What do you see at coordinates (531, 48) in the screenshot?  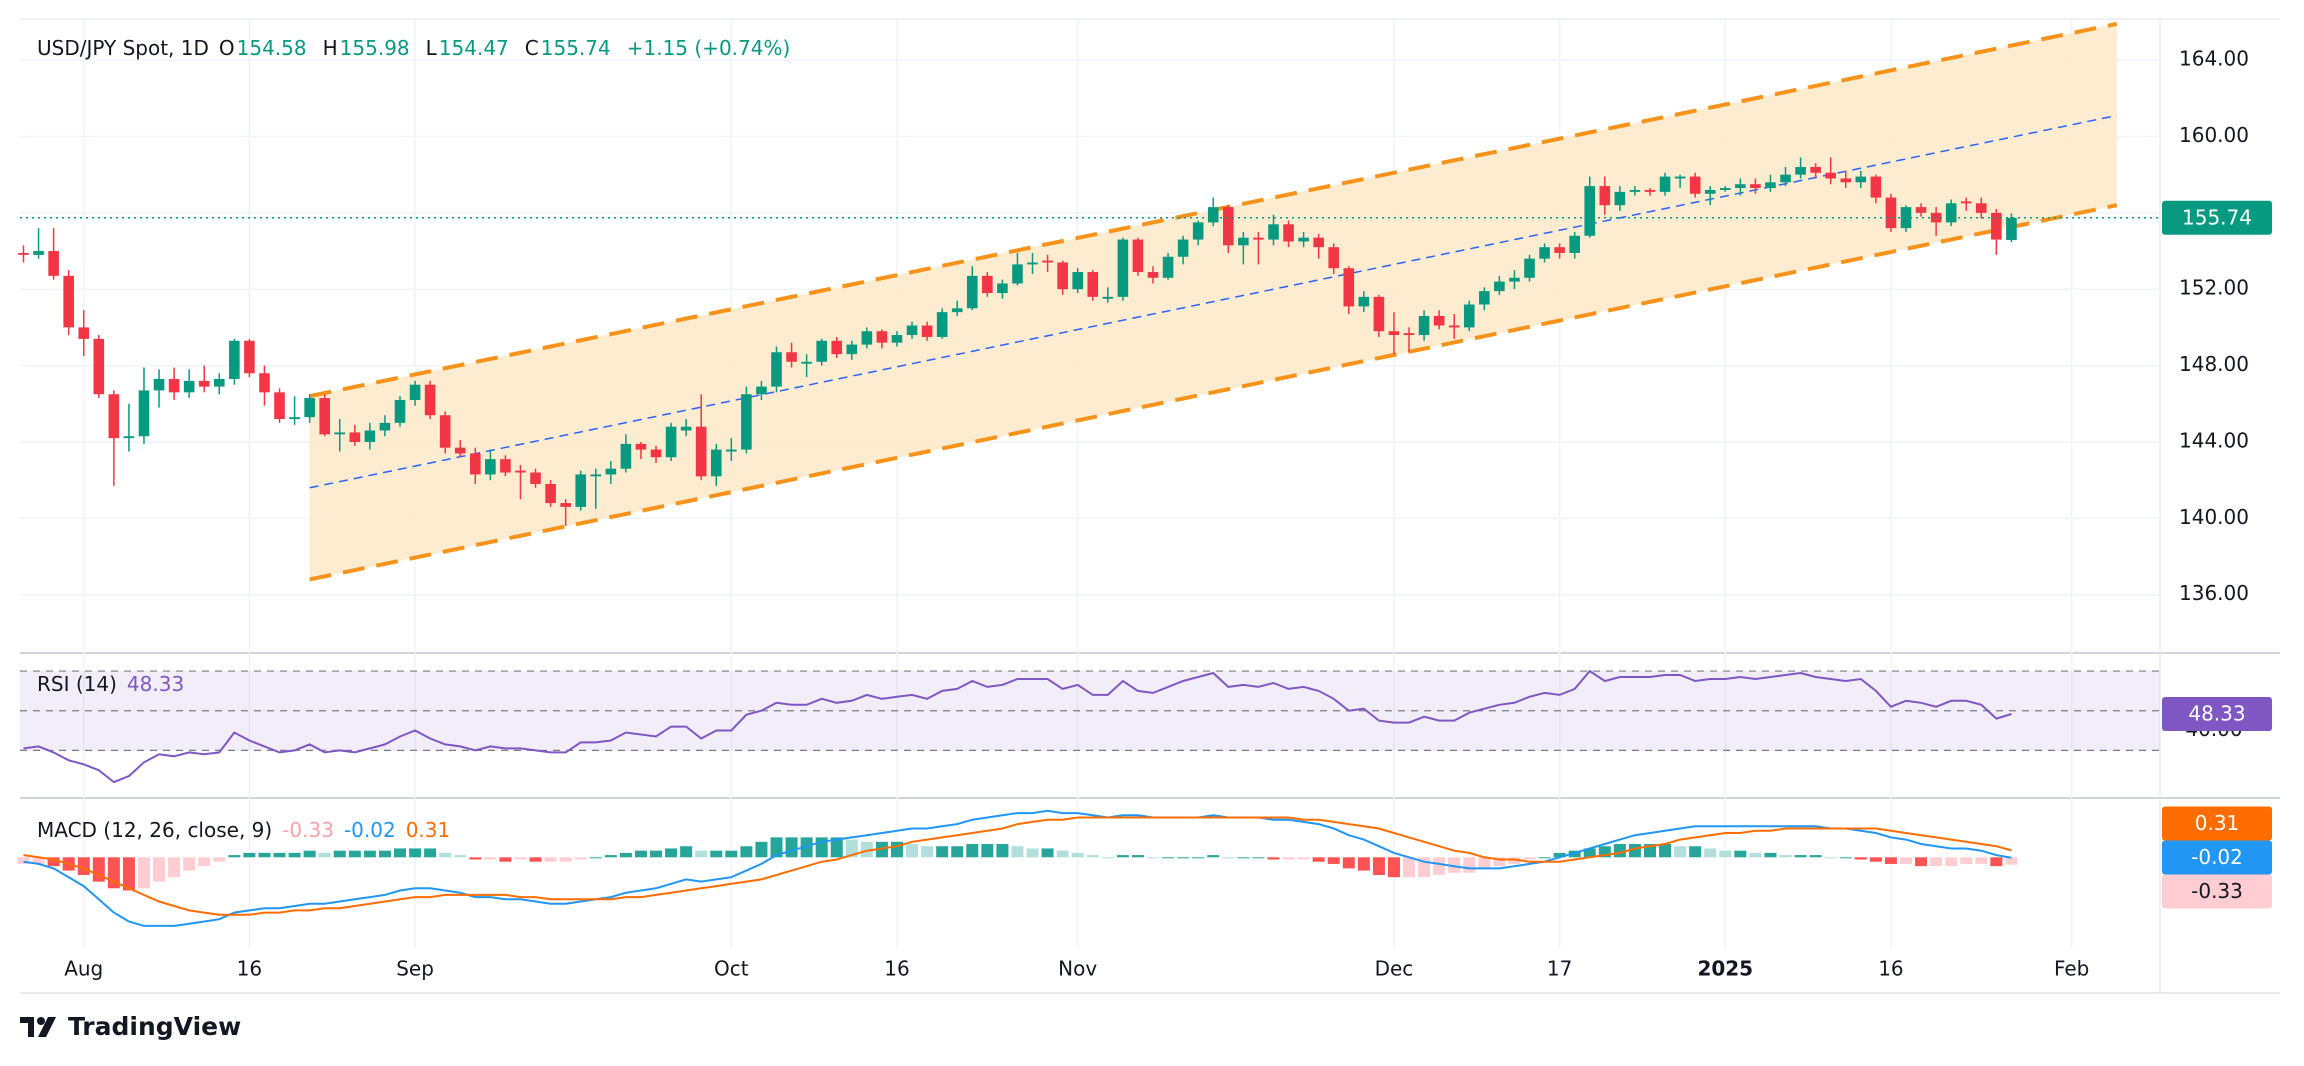 I see `ohlc-key: C` at bounding box center [531, 48].